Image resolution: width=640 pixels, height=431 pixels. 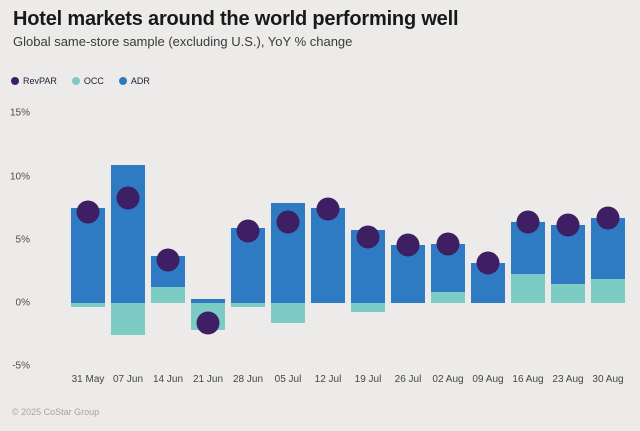 I want to click on legend-label: RevPAR, so click(x=40, y=81).